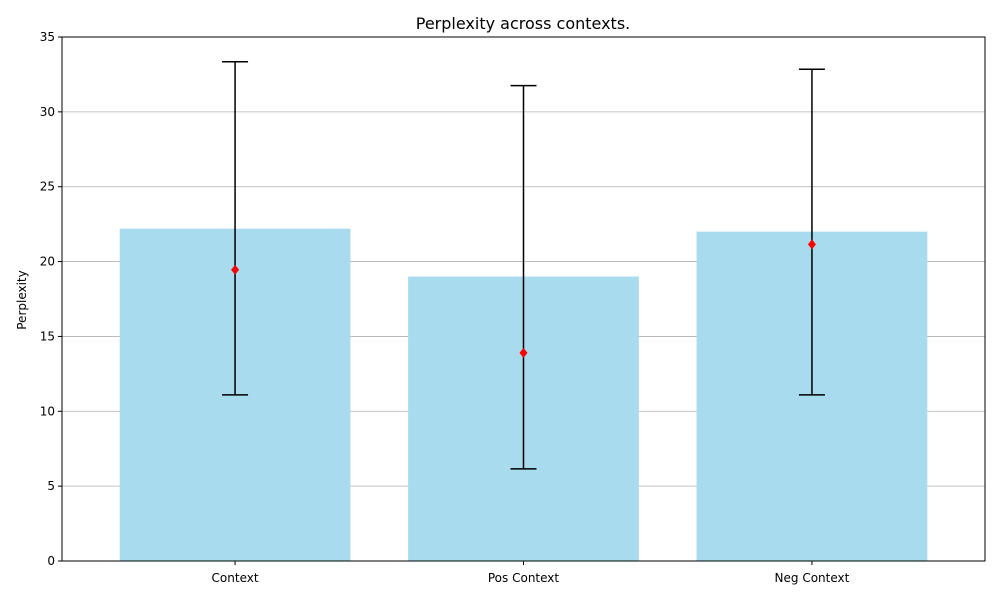  Describe the element at coordinates (235, 578) in the screenshot. I see `x-tick-label: Context` at that location.